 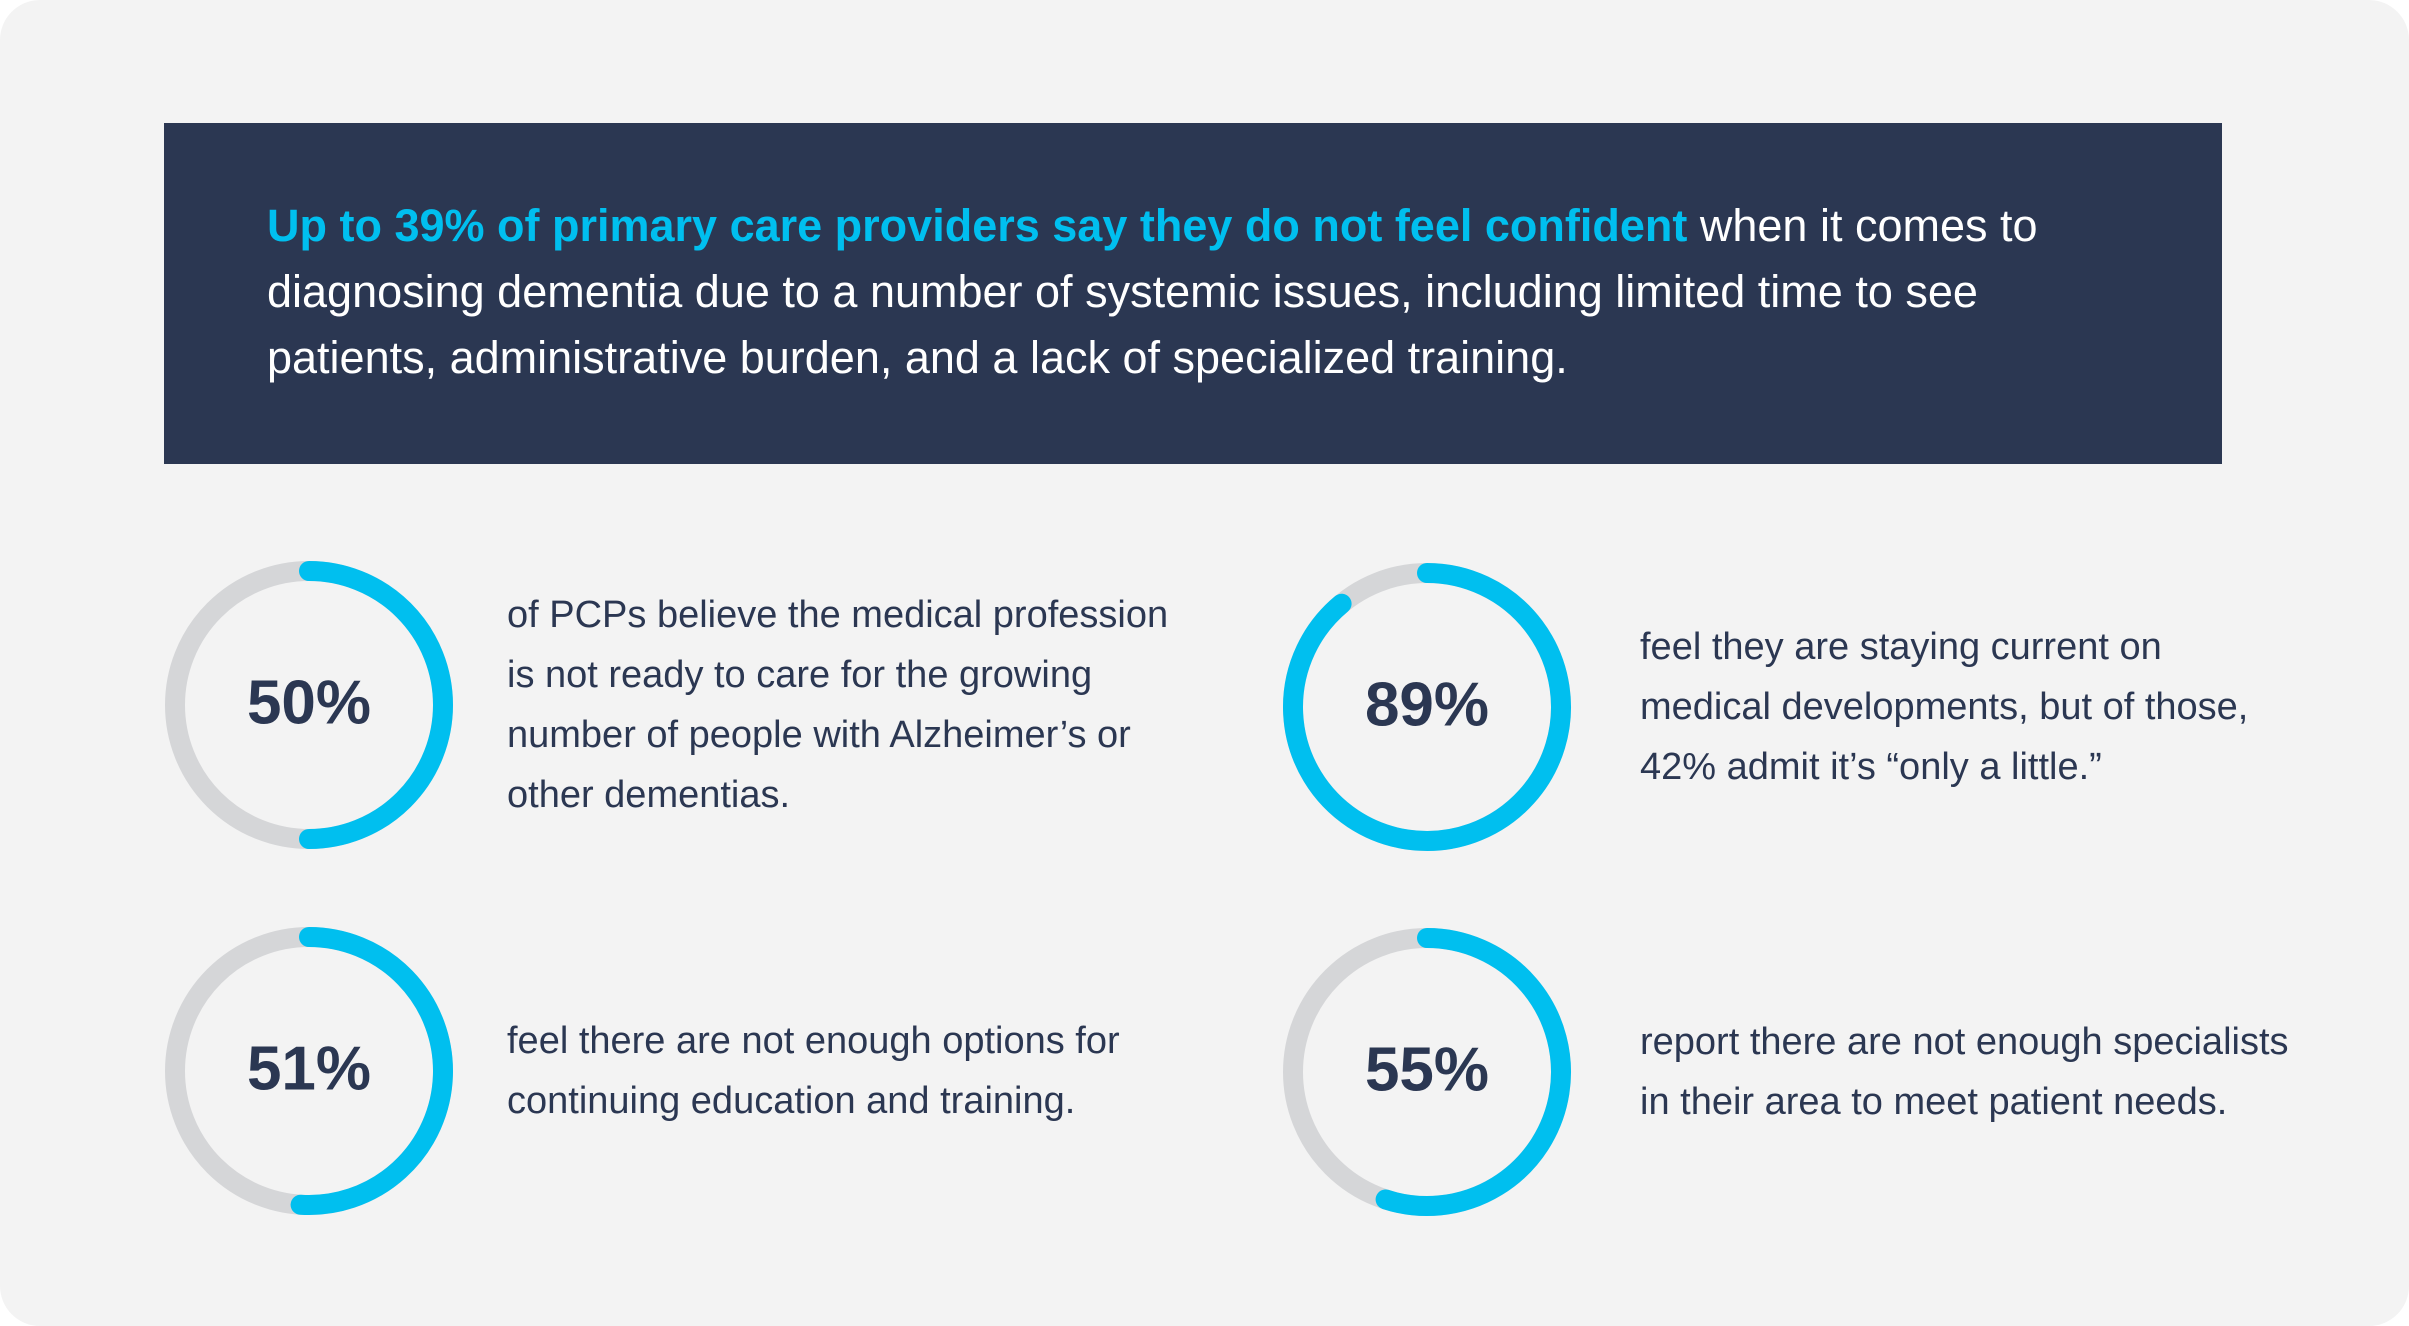 I want to click on gauge-value-label: 55%, so click(x=1427, y=1069).